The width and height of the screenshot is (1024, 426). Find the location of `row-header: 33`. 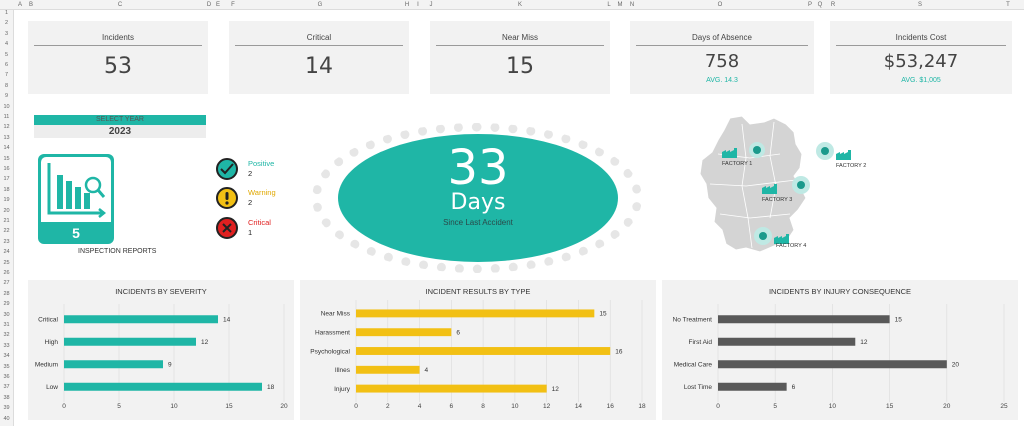

row-header: 33 is located at coordinates (6, 345).